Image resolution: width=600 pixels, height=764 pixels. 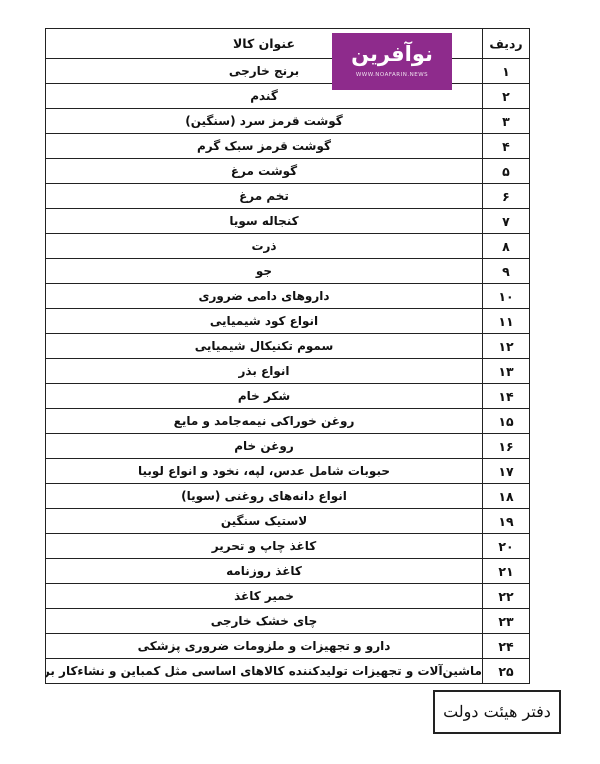 I want to click on table-row: ۸ ذرت, so click(x=287, y=246).